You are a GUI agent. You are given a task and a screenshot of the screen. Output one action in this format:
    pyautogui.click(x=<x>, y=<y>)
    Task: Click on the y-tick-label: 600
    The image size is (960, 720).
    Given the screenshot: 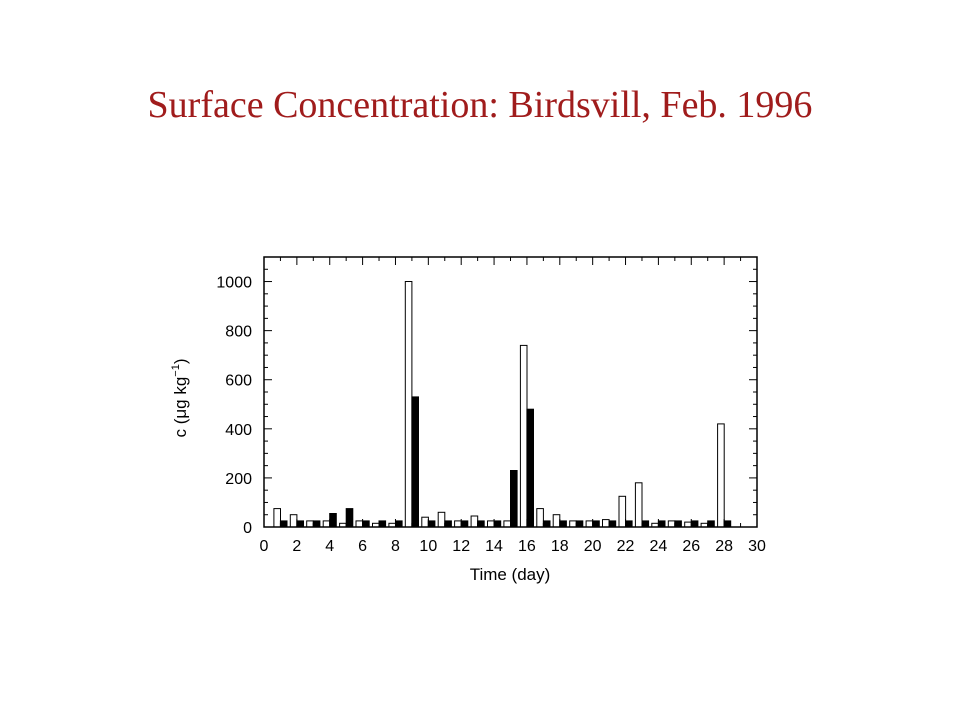 What is the action you would take?
    pyautogui.click(x=238, y=381)
    